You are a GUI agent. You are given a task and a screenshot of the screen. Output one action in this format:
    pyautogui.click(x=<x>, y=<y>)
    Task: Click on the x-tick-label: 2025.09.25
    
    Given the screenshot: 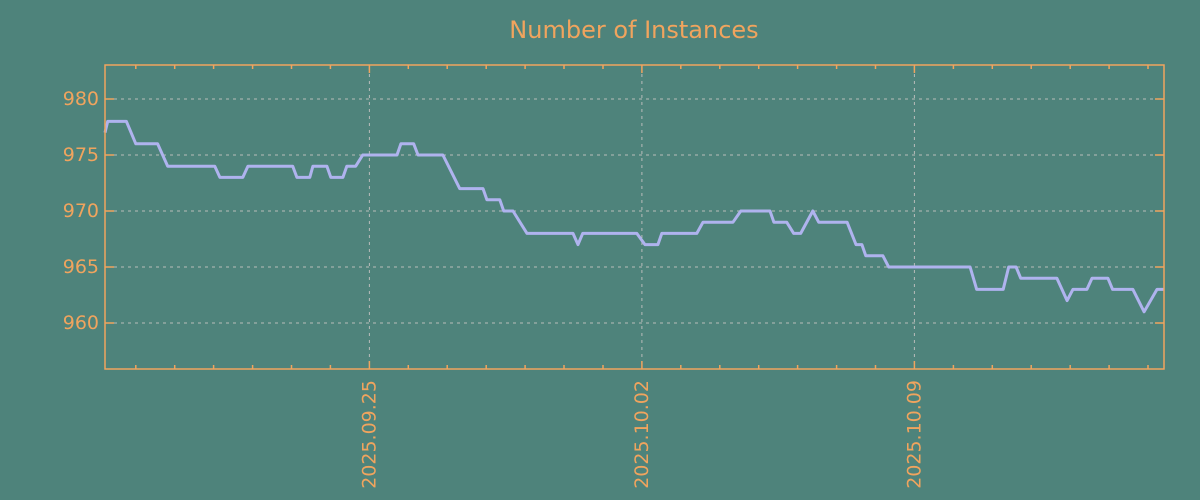 What is the action you would take?
    pyautogui.click(x=369, y=434)
    